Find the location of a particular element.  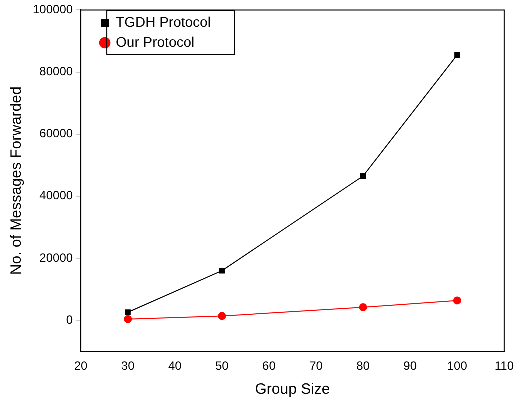

y-axis-title: No. of Messages Forwarded is located at coordinates (17, 181).